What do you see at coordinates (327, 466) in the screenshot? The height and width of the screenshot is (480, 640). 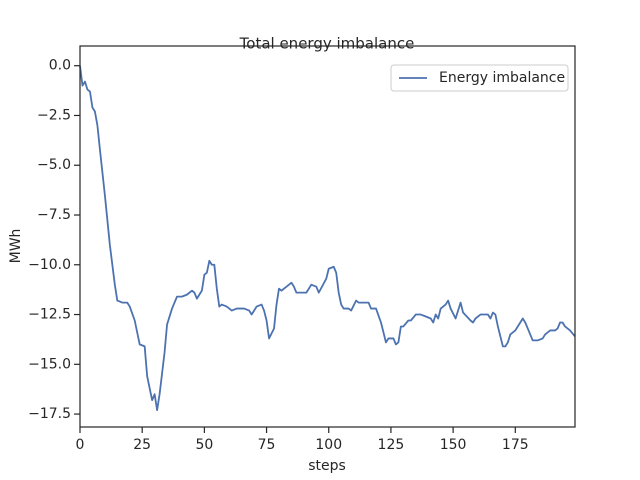 I see `x-axis-label: steps` at bounding box center [327, 466].